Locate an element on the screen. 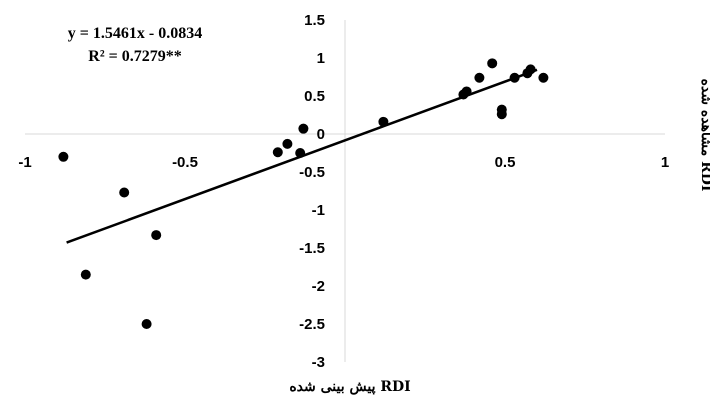 The height and width of the screenshot is (403, 710). y-tick-label: 0 is located at coordinates (321, 134).